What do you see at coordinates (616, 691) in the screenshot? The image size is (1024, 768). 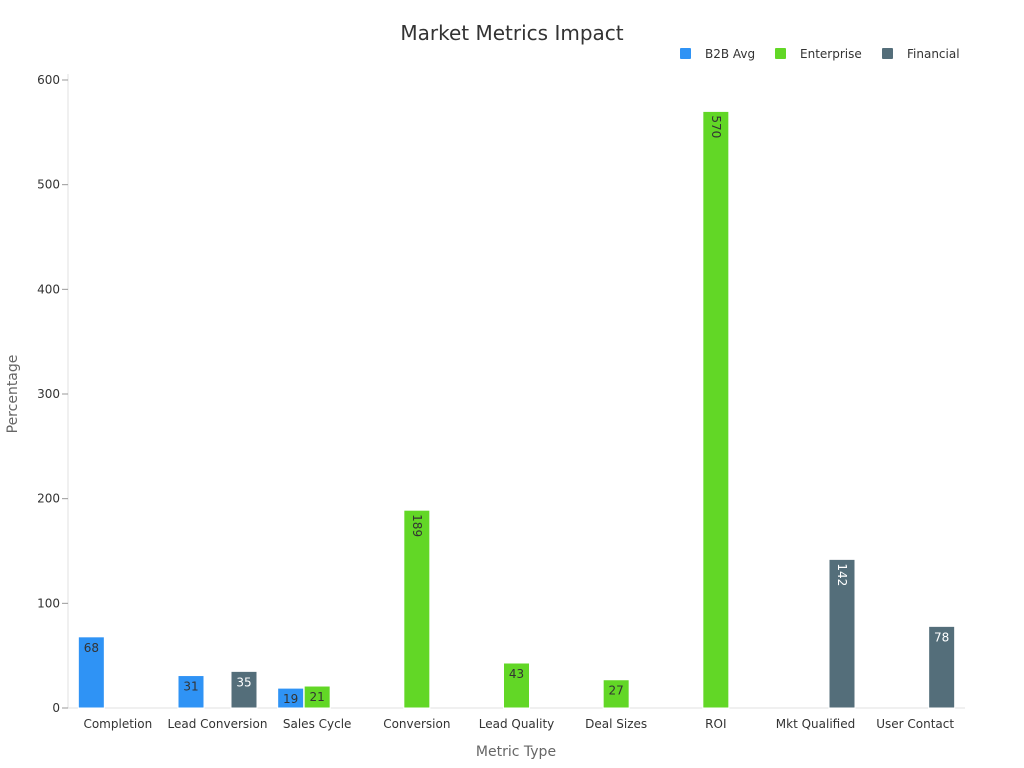 I see `bar-value-label: 27` at bounding box center [616, 691].